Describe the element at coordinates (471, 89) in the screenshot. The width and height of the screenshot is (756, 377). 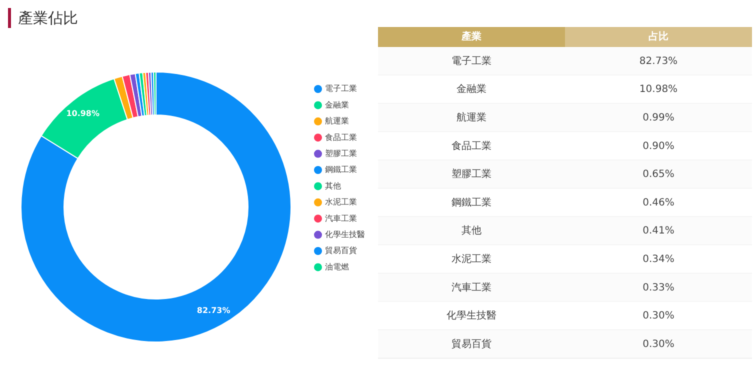
I see `category-label: 金融業` at that location.